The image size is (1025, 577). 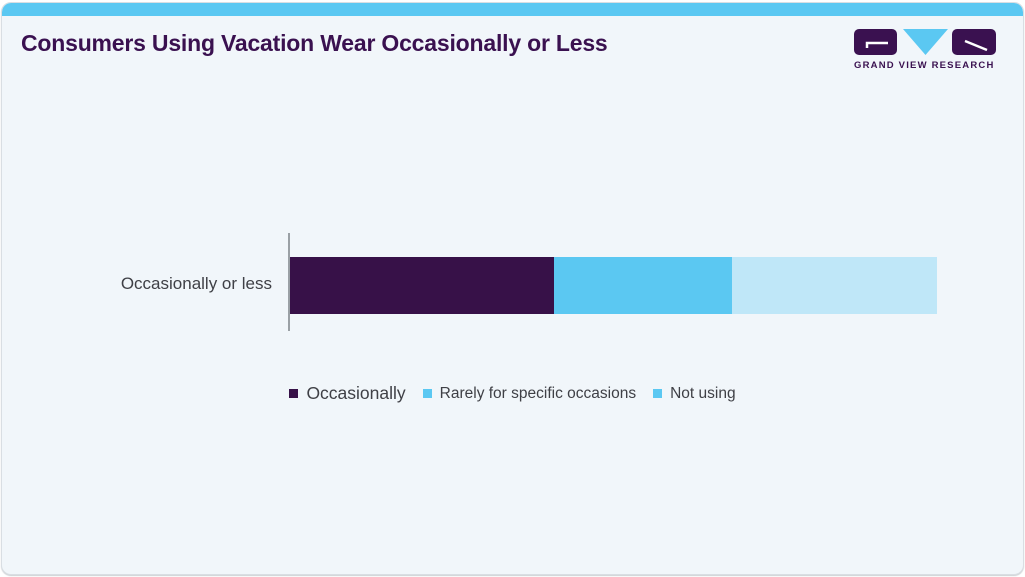 What do you see at coordinates (427, 393) in the screenshot?
I see `legend-marker-rarely-for-specific-occasions` at bounding box center [427, 393].